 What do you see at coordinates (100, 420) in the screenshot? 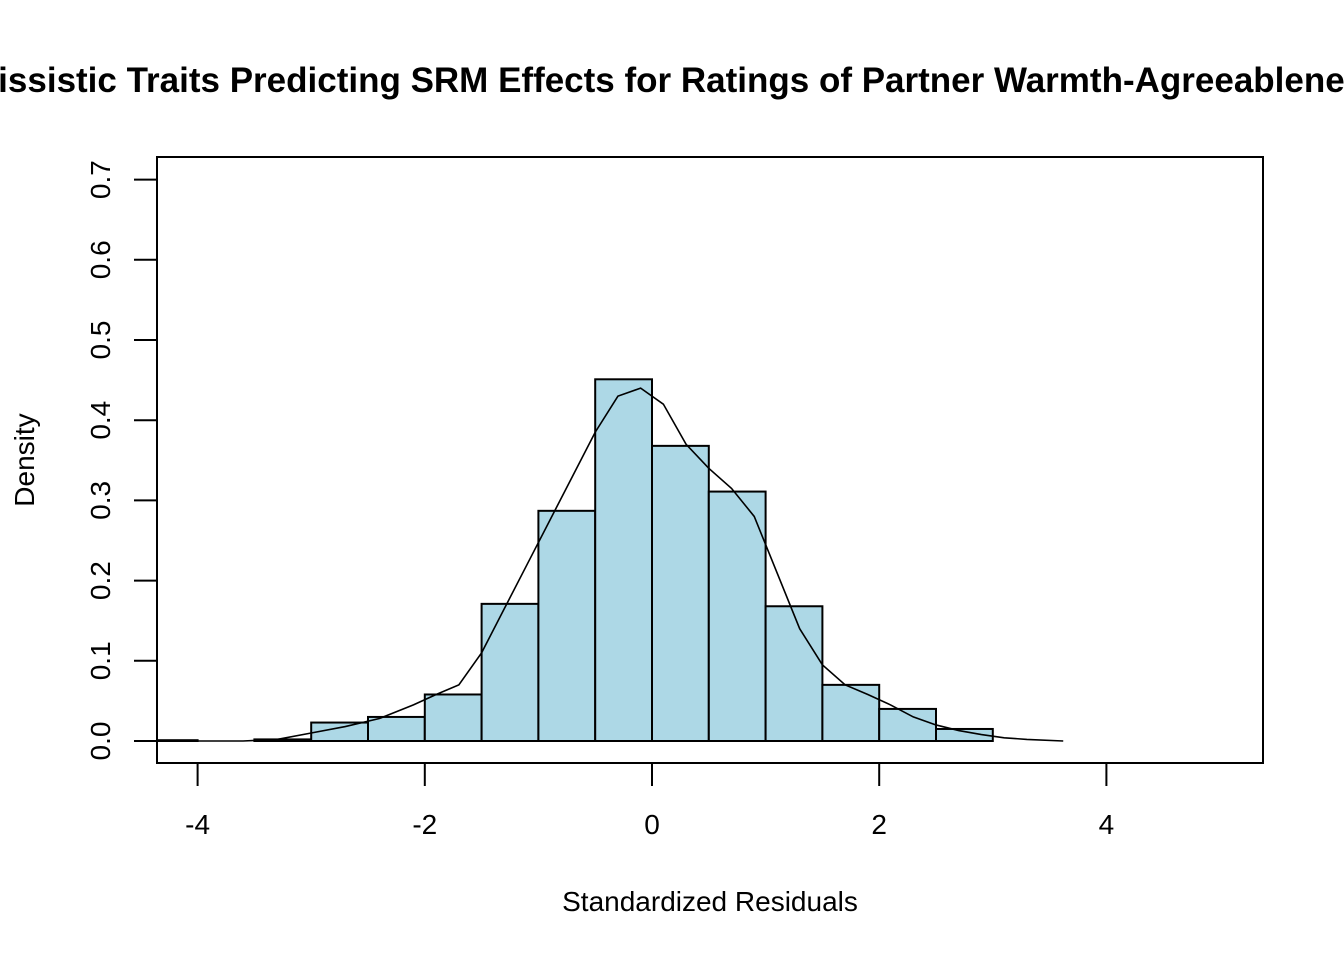
I see `y-tick-label: 0.4` at bounding box center [100, 420].